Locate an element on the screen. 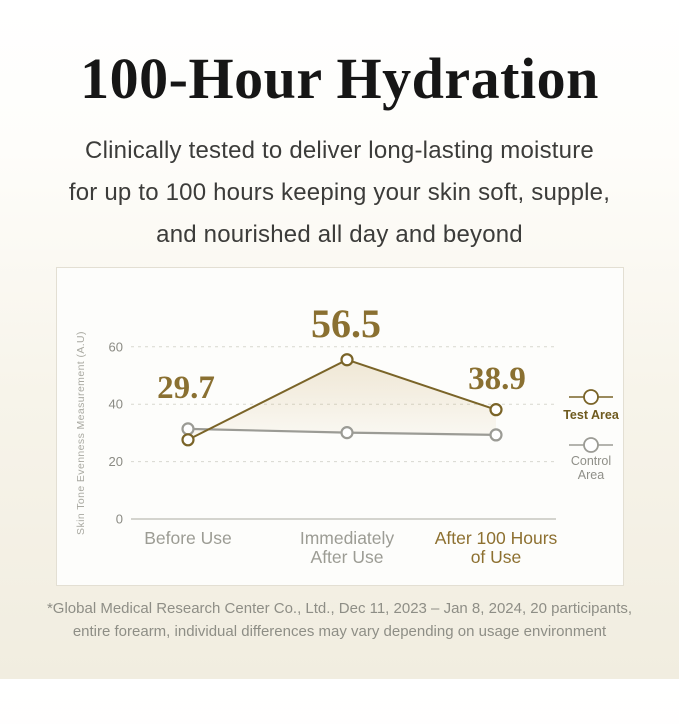 Image resolution: width=679 pixels, height=724 pixels. category-label-highlight: of Use is located at coordinates (495, 557).